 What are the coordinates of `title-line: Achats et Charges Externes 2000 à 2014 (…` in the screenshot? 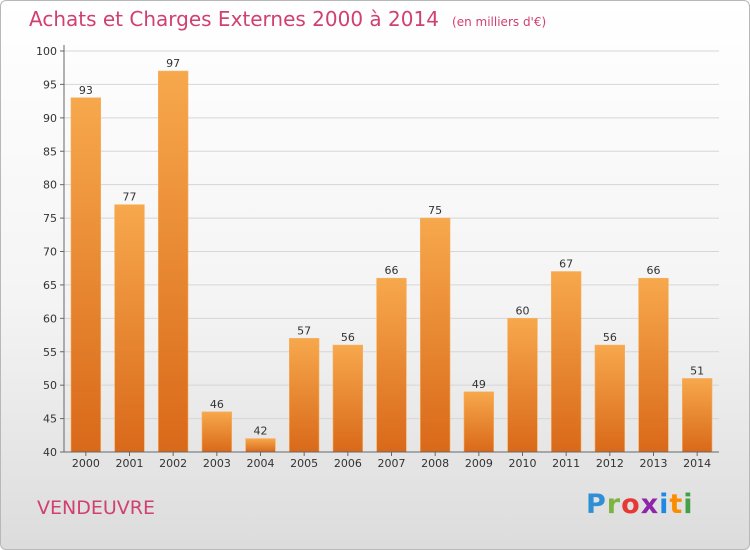 It's located at (287, 19).